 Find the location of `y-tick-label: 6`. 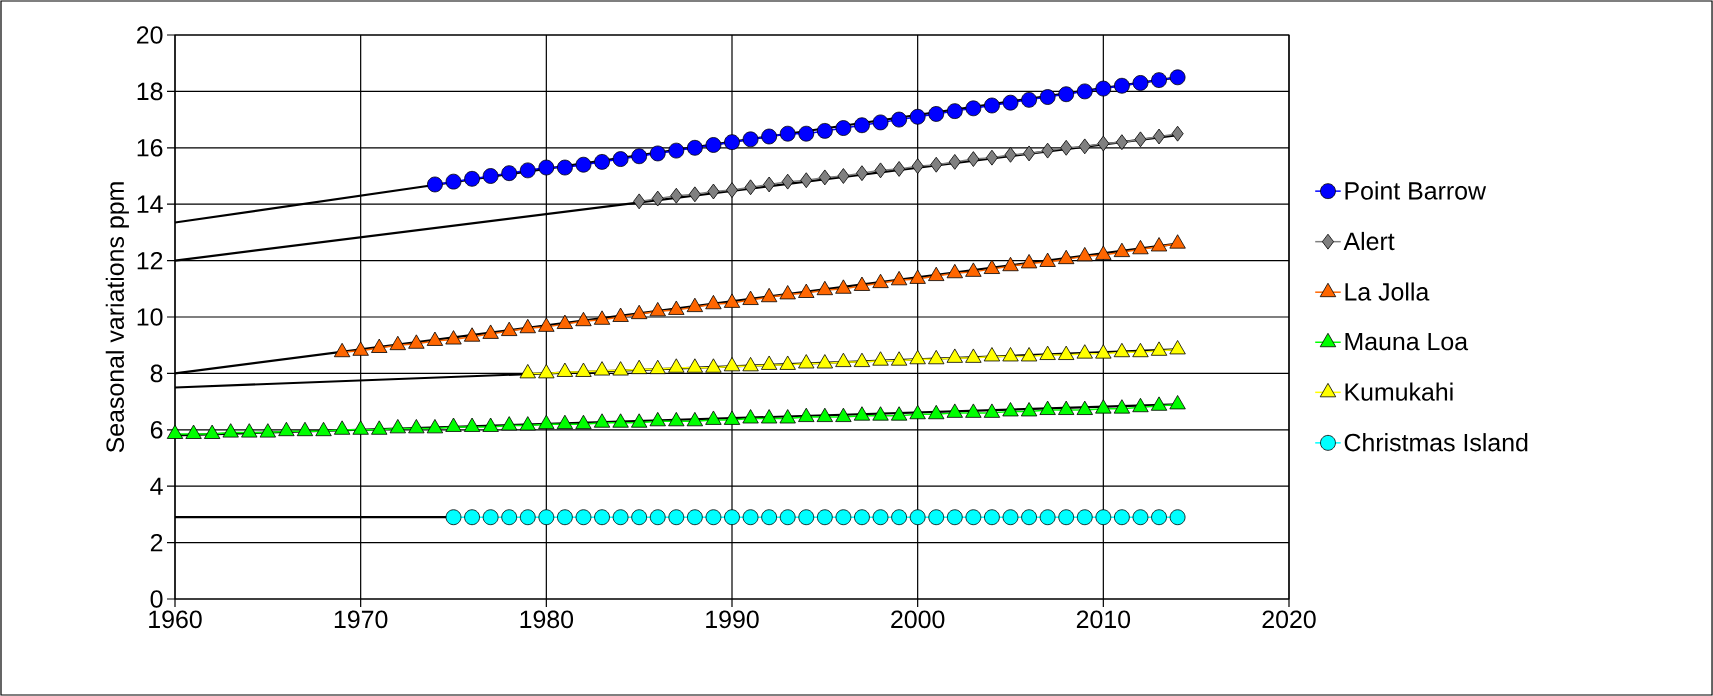

y-tick-label: 6 is located at coordinates (156, 429).